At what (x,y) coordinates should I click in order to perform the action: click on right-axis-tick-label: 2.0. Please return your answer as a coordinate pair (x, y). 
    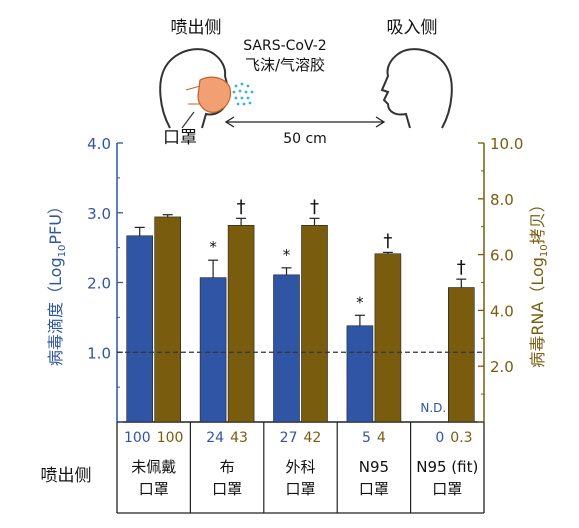
    Looking at the image, I should click on (502, 367).